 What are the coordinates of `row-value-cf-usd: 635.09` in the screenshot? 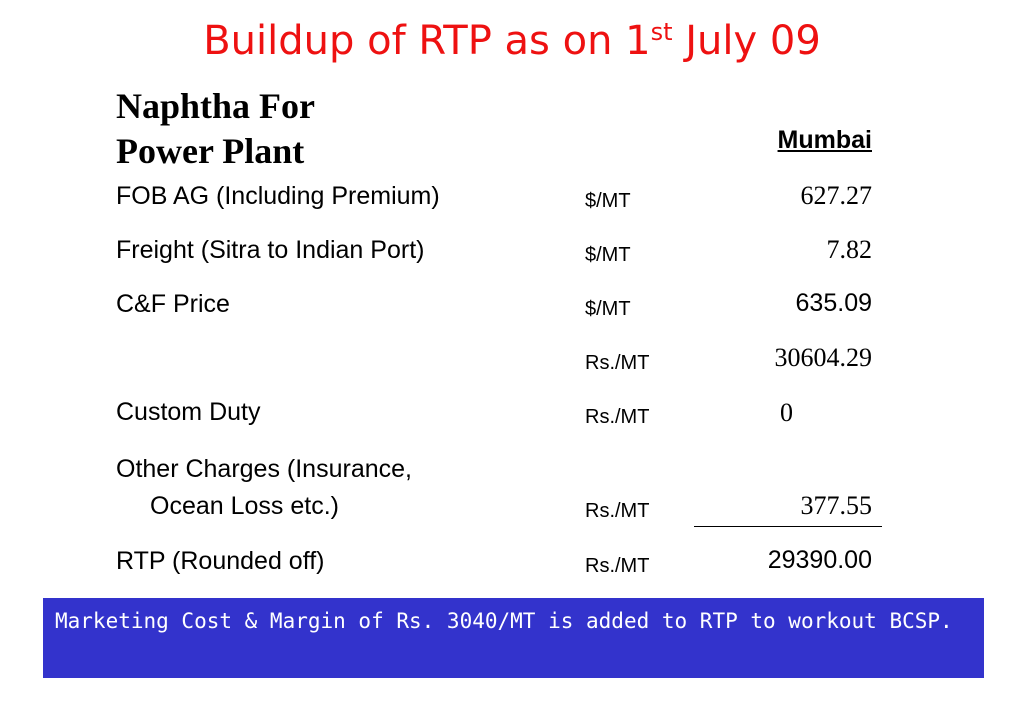 It's located at (833, 303).